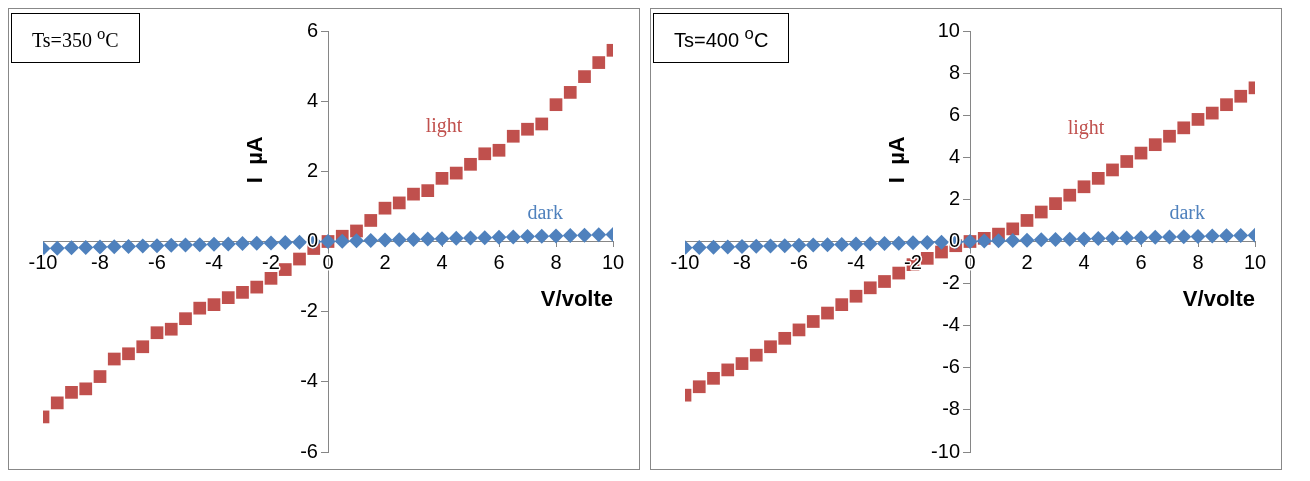 The width and height of the screenshot is (1310, 481). What do you see at coordinates (1084, 262) in the screenshot?
I see `x-tick-label: 4` at bounding box center [1084, 262].